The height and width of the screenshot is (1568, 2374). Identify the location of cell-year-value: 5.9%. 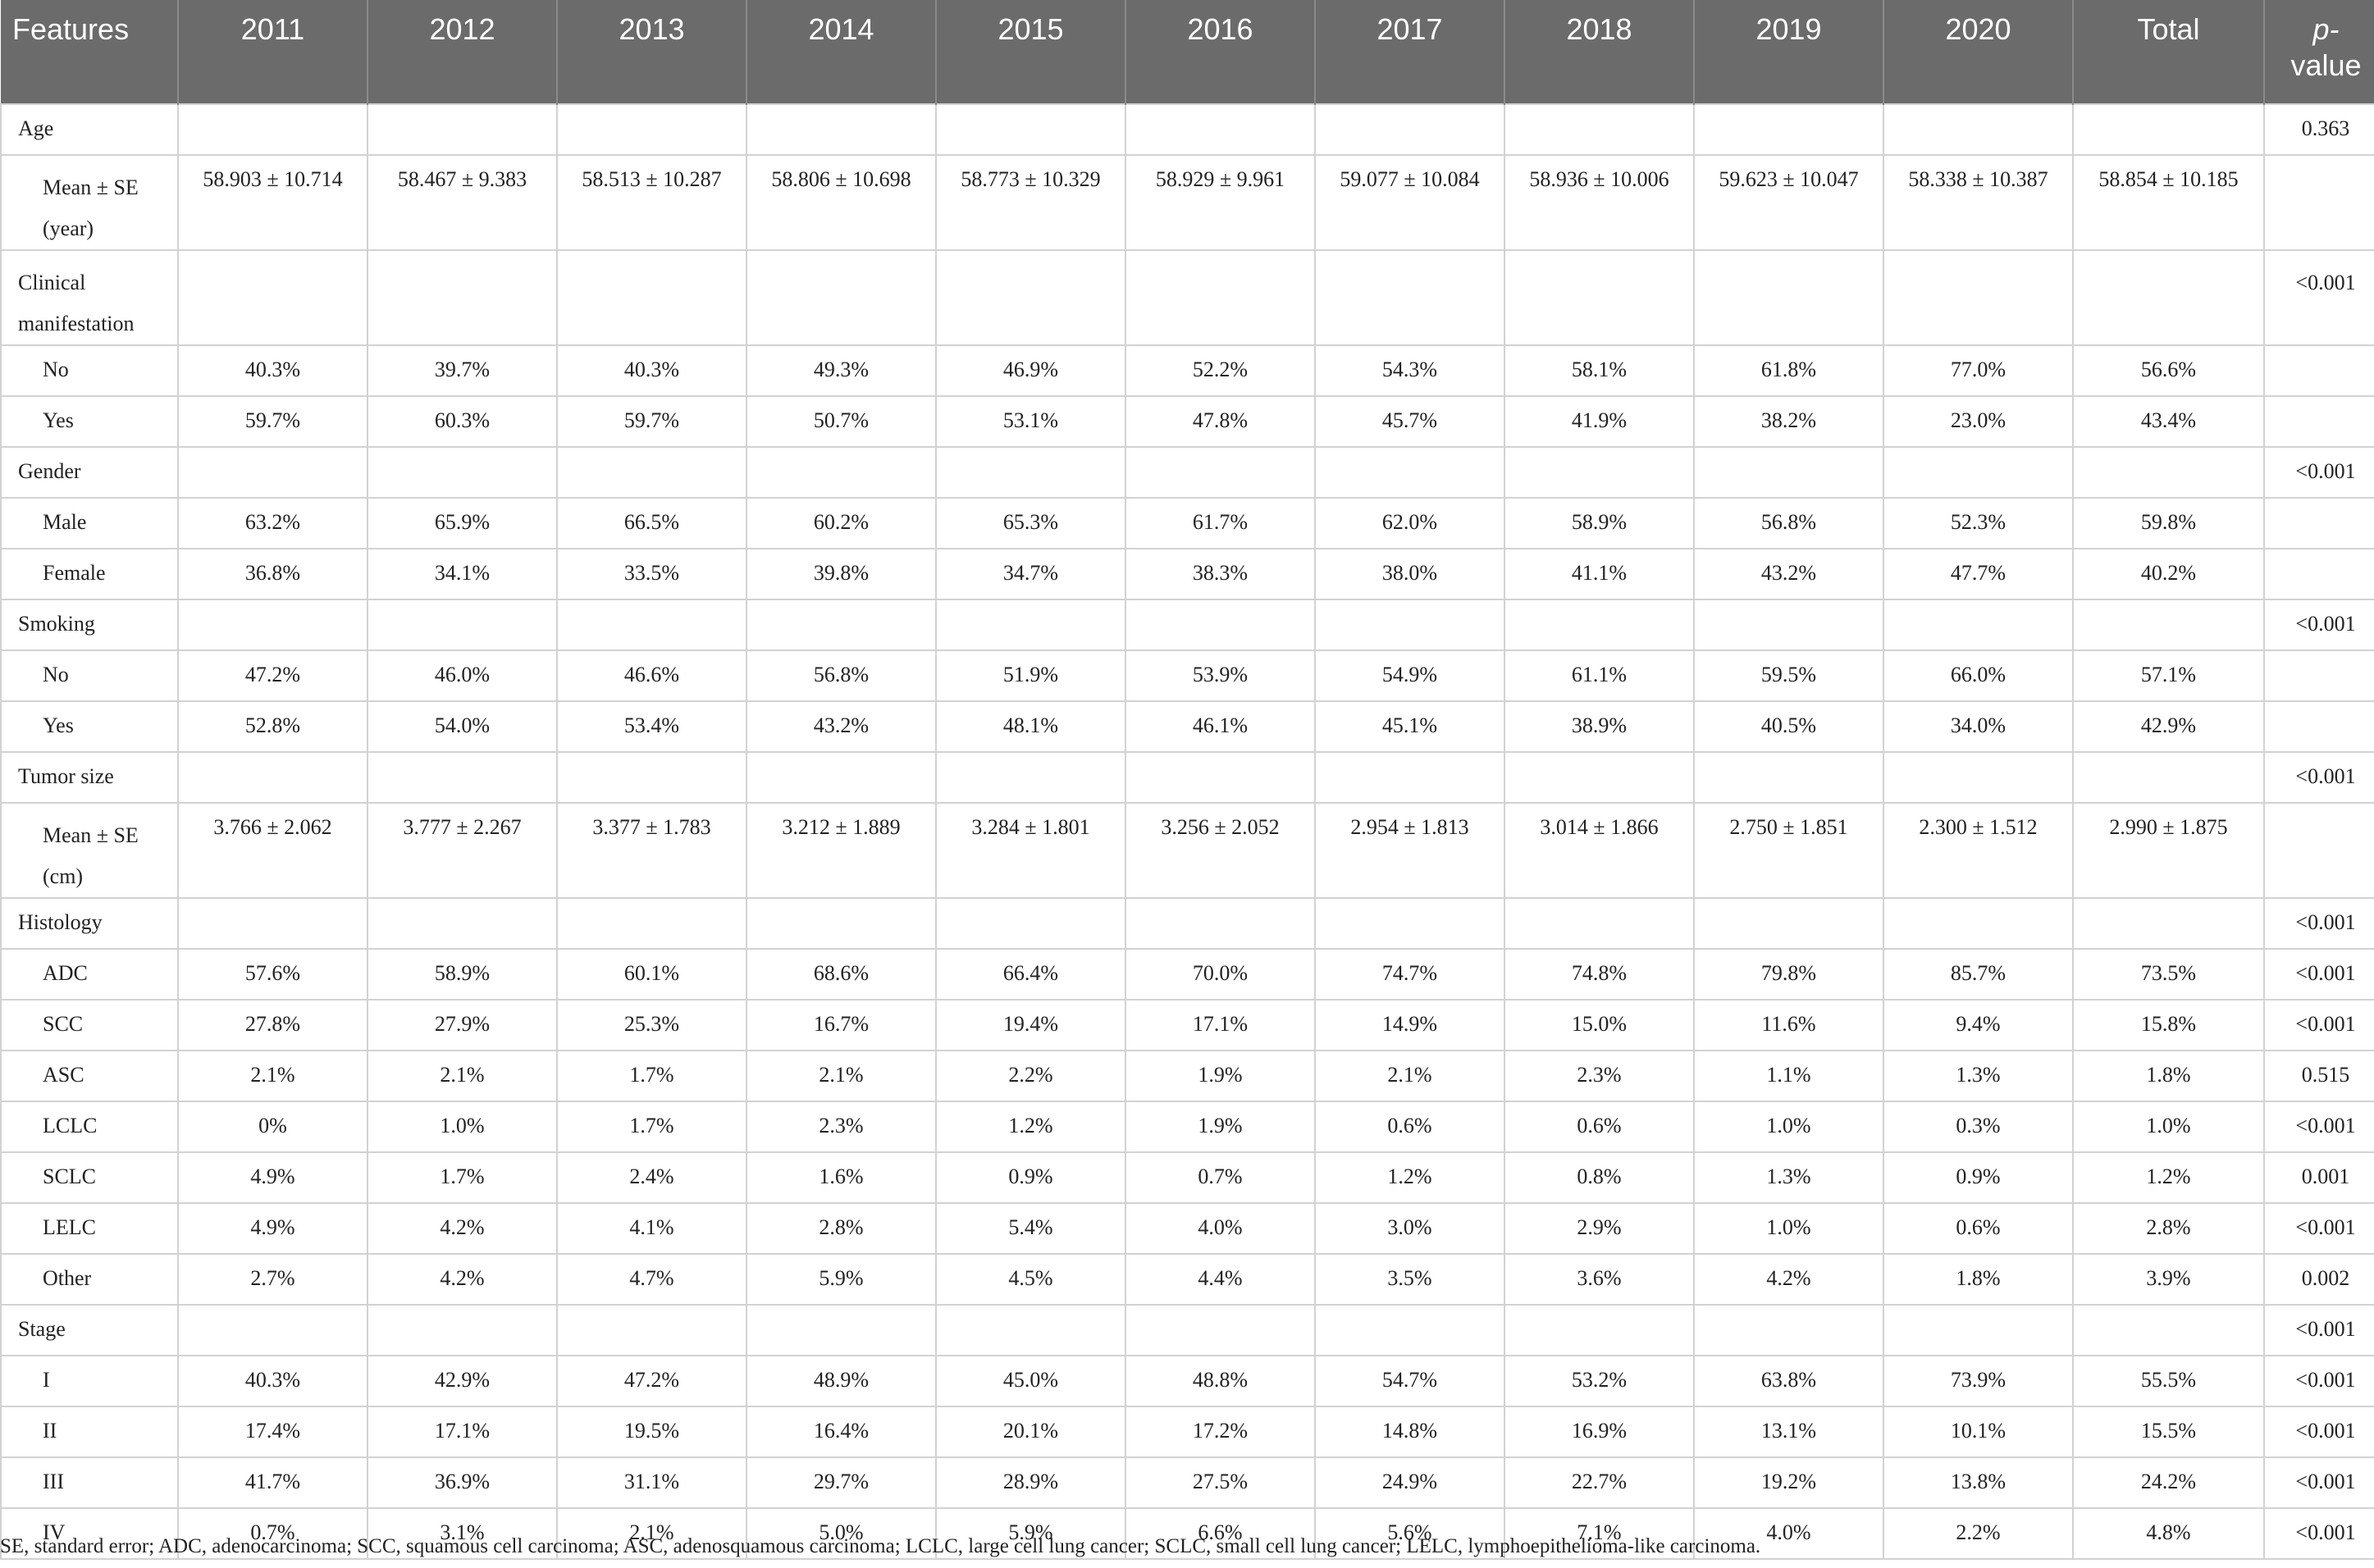
(841, 1280).